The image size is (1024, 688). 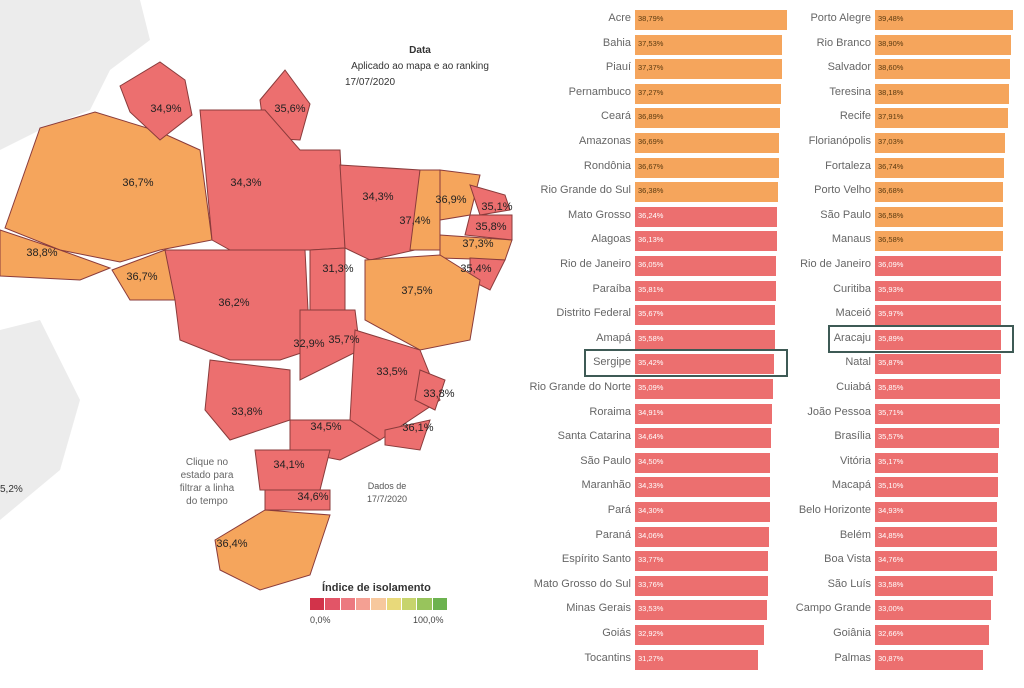 What do you see at coordinates (896, 192) in the screenshot?
I see `ranking-row: Porto Velho 36,68%` at bounding box center [896, 192].